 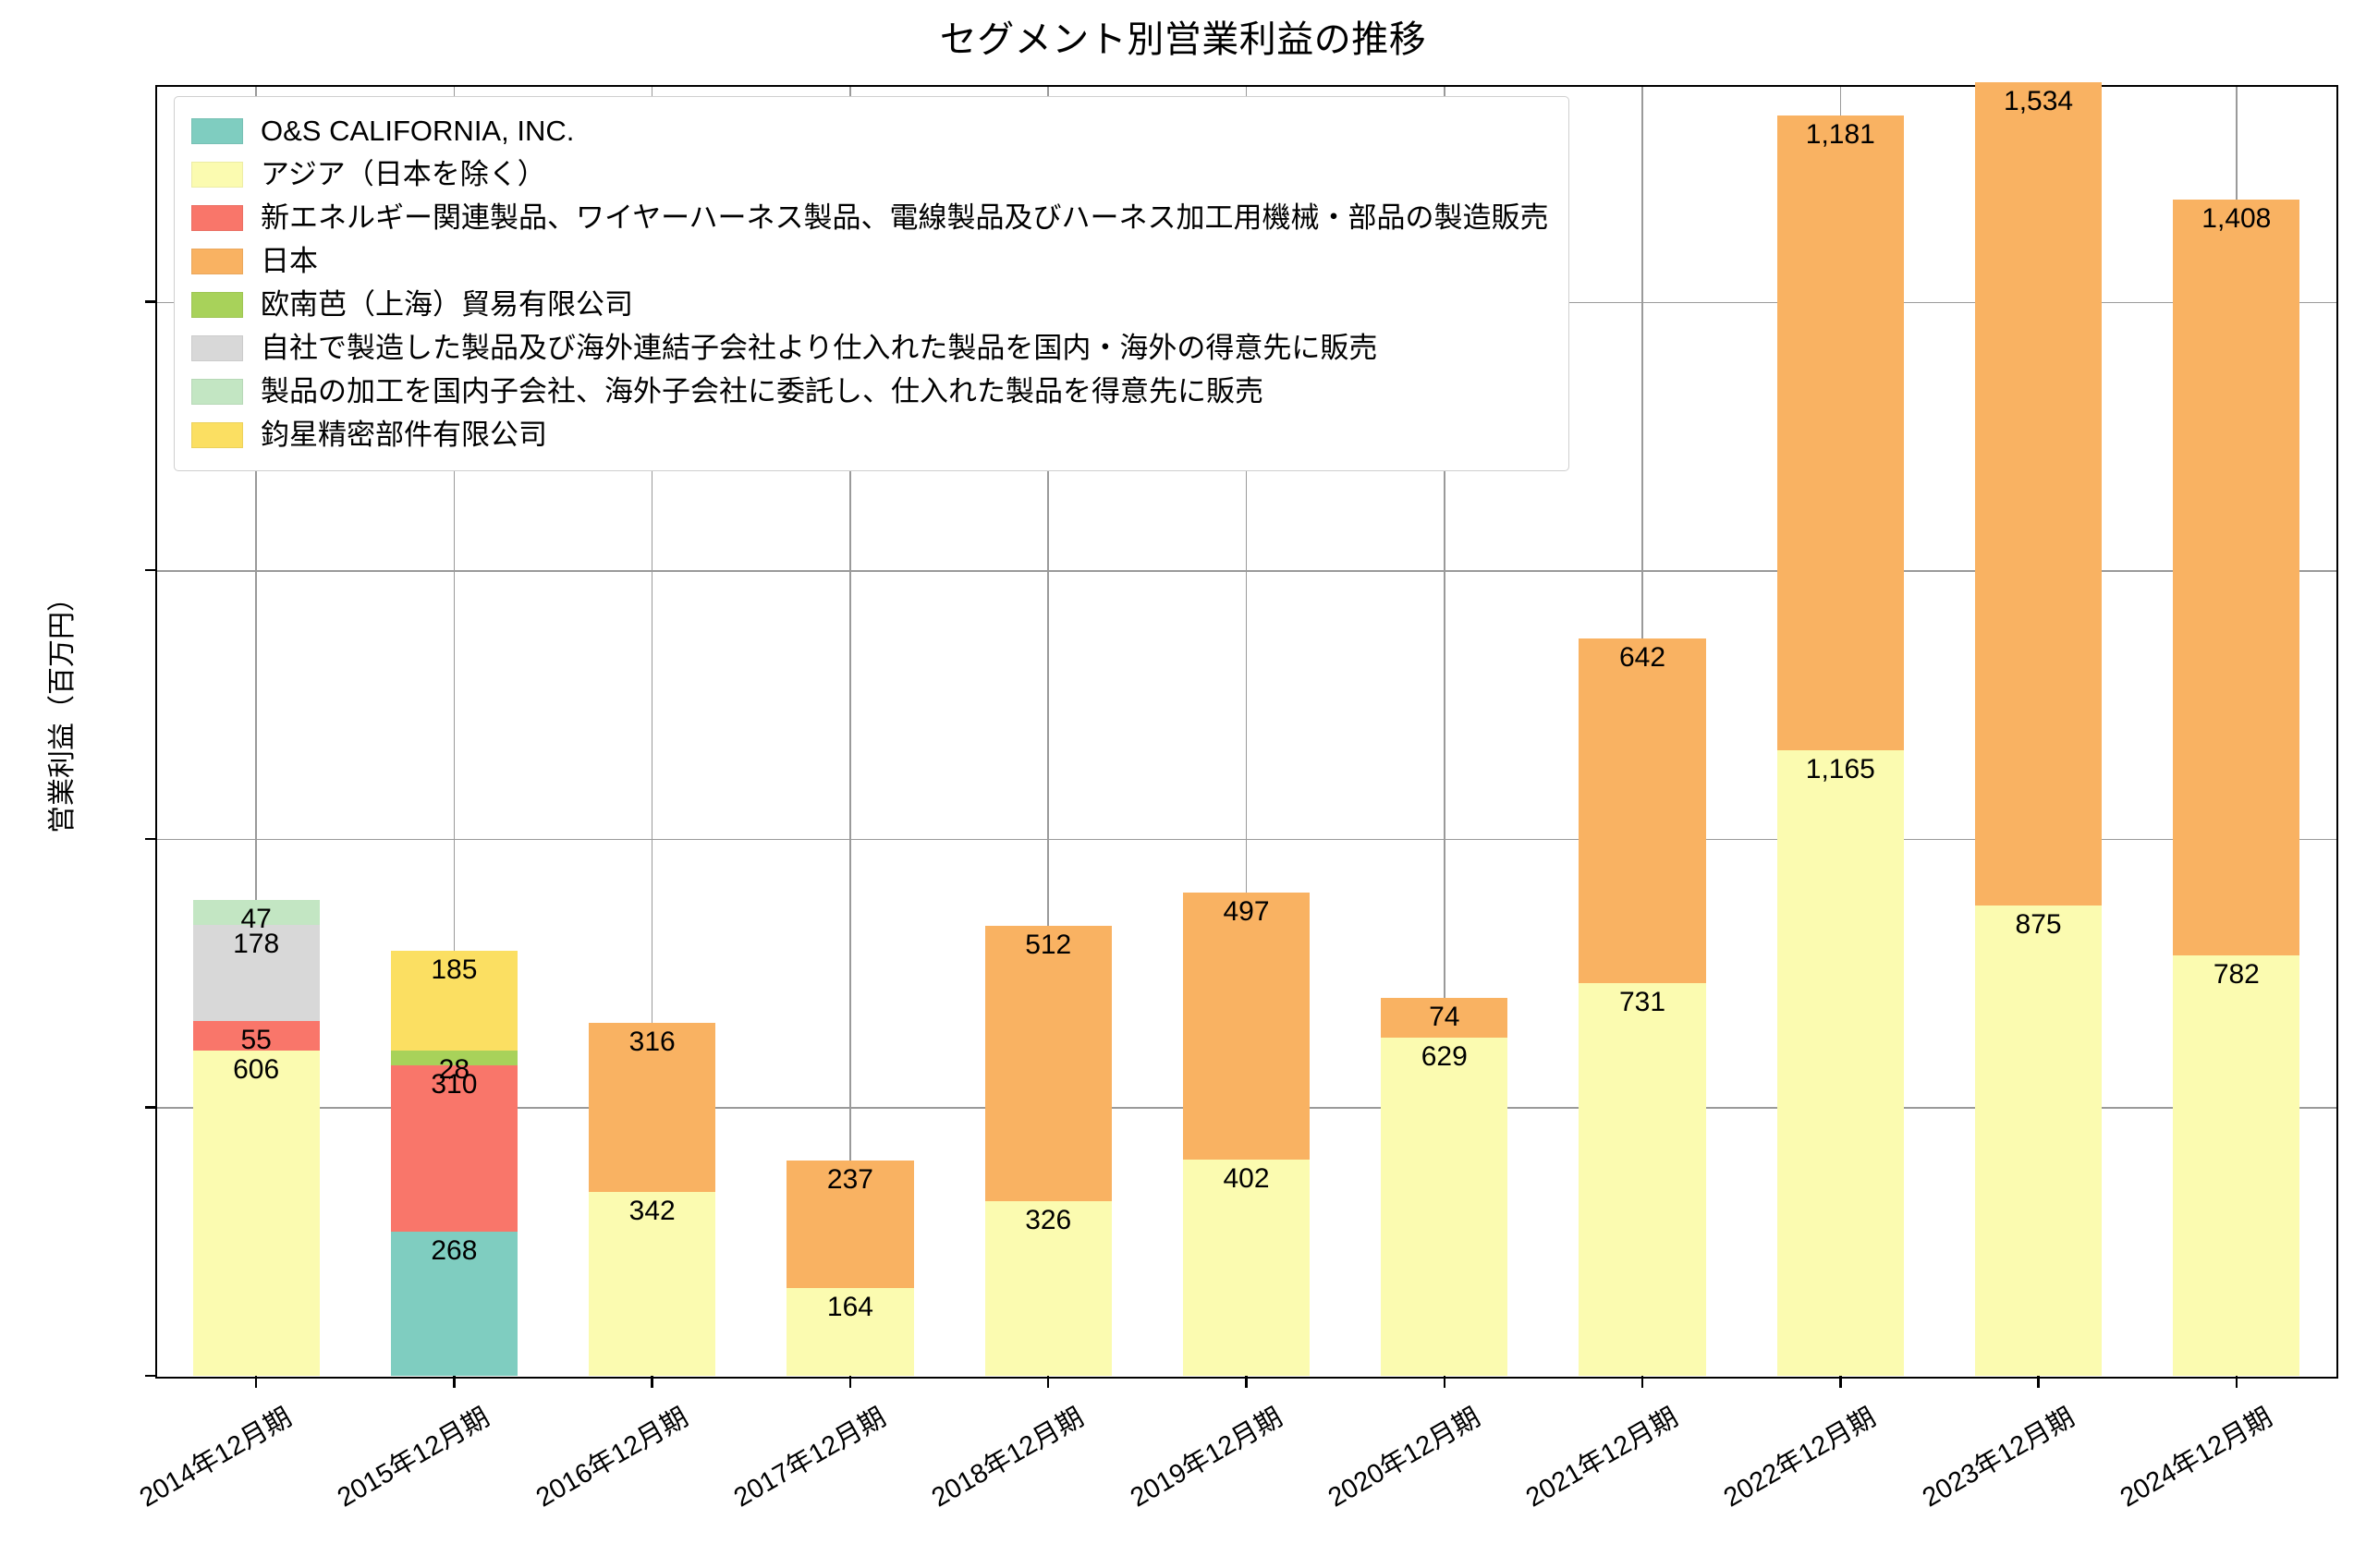 I want to click on legend-item: 日本, so click(x=869, y=261).